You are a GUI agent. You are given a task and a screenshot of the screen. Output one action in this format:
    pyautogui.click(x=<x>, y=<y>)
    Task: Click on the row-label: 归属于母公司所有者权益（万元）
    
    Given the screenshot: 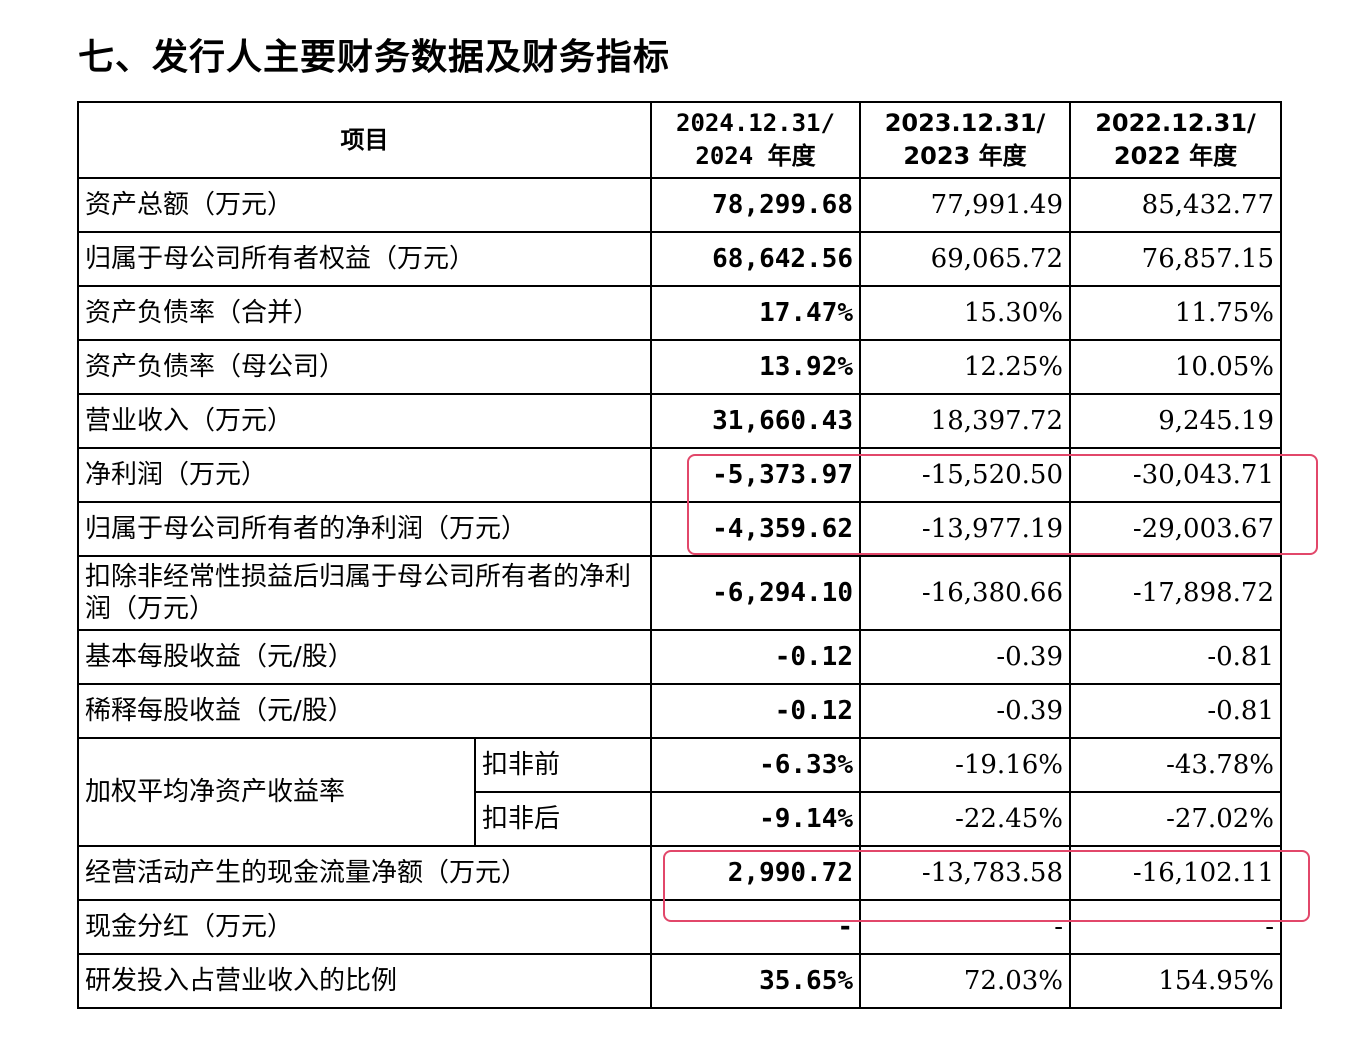 What is the action you would take?
    pyautogui.click(x=364, y=259)
    